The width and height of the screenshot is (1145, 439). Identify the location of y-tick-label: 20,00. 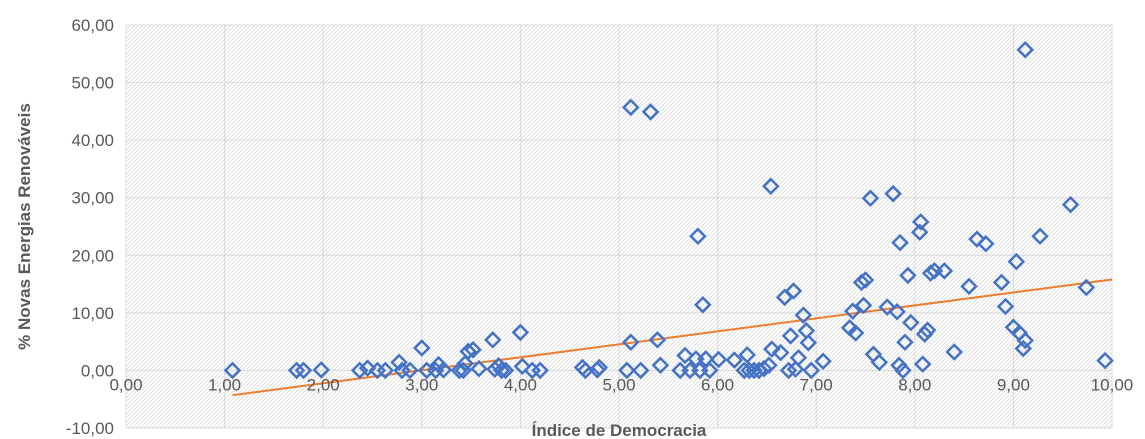
(92, 255).